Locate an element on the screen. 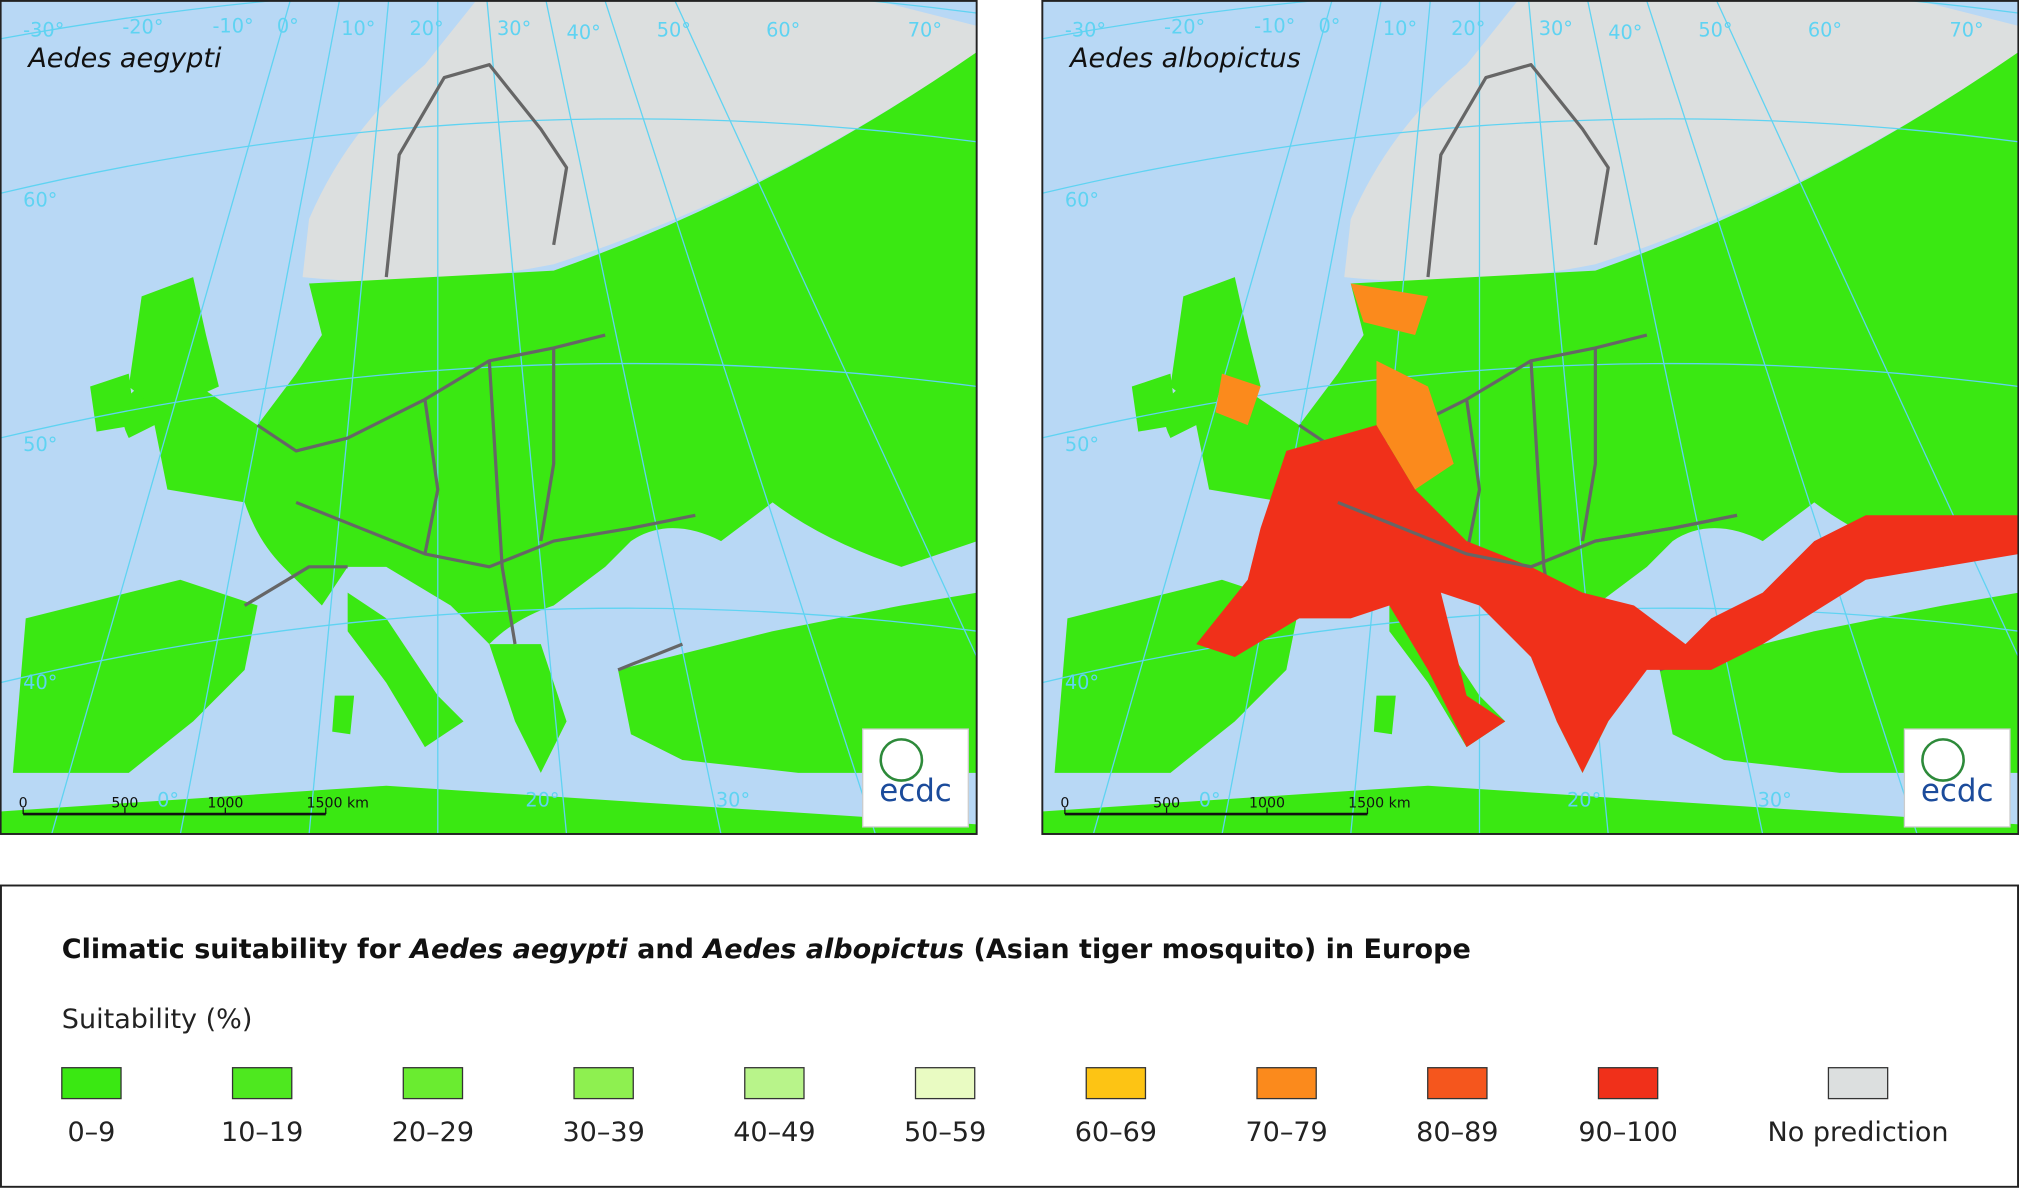 This screenshot has height=1189, width=2019. legend-label: 70–79 is located at coordinates (1286, 1132).